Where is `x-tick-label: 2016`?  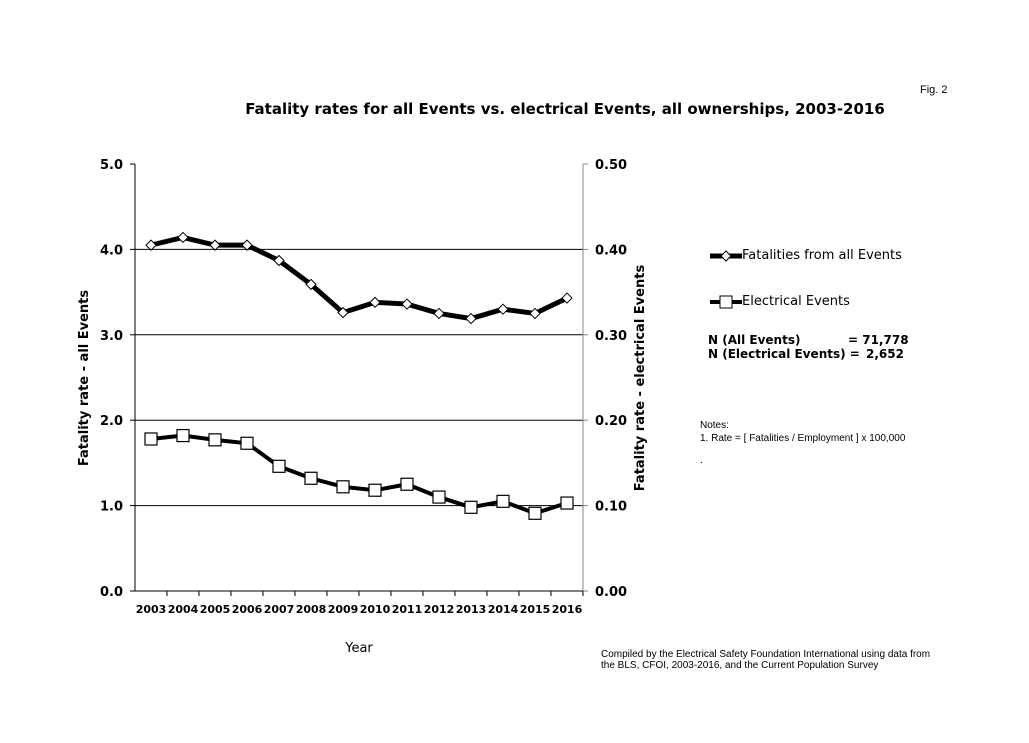 x-tick-label: 2016 is located at coordinates (567, 609).